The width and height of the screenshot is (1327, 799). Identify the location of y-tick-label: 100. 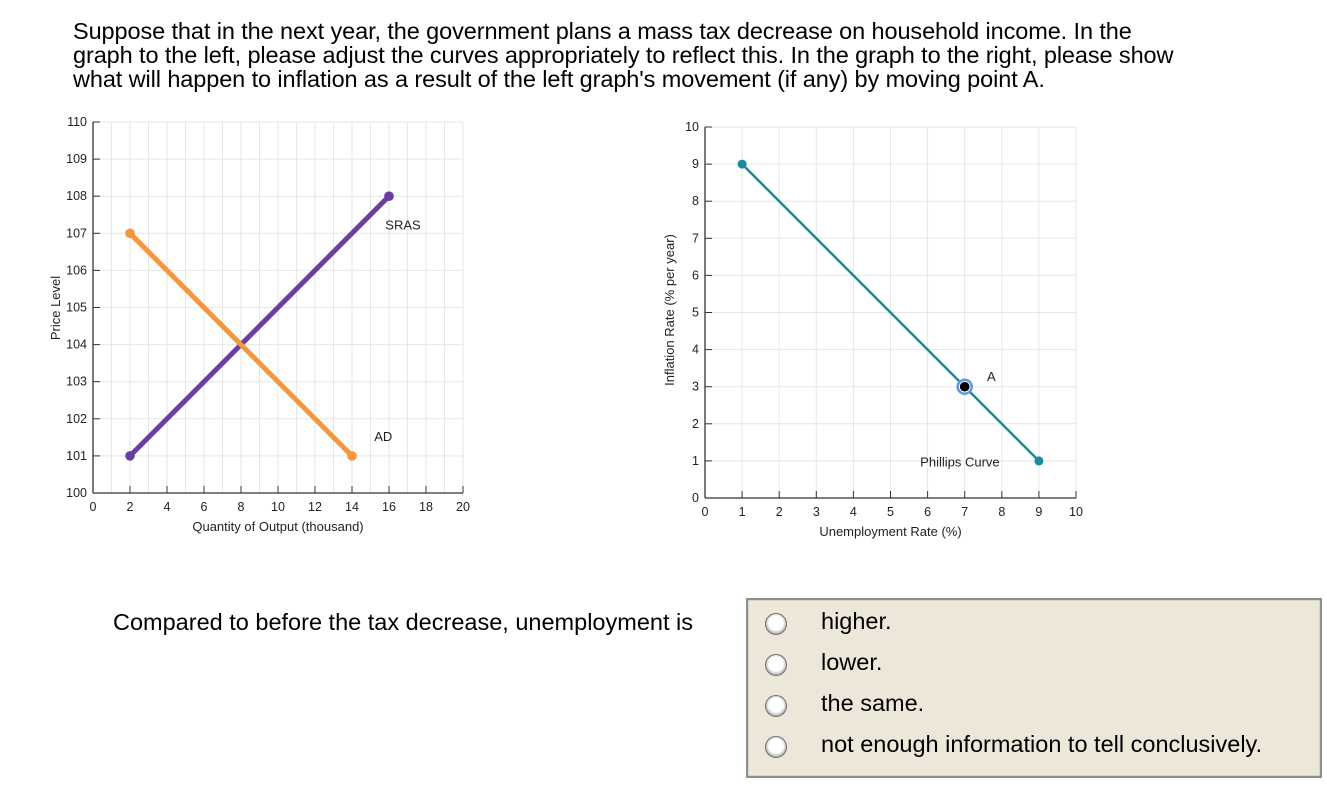
(76, 493).